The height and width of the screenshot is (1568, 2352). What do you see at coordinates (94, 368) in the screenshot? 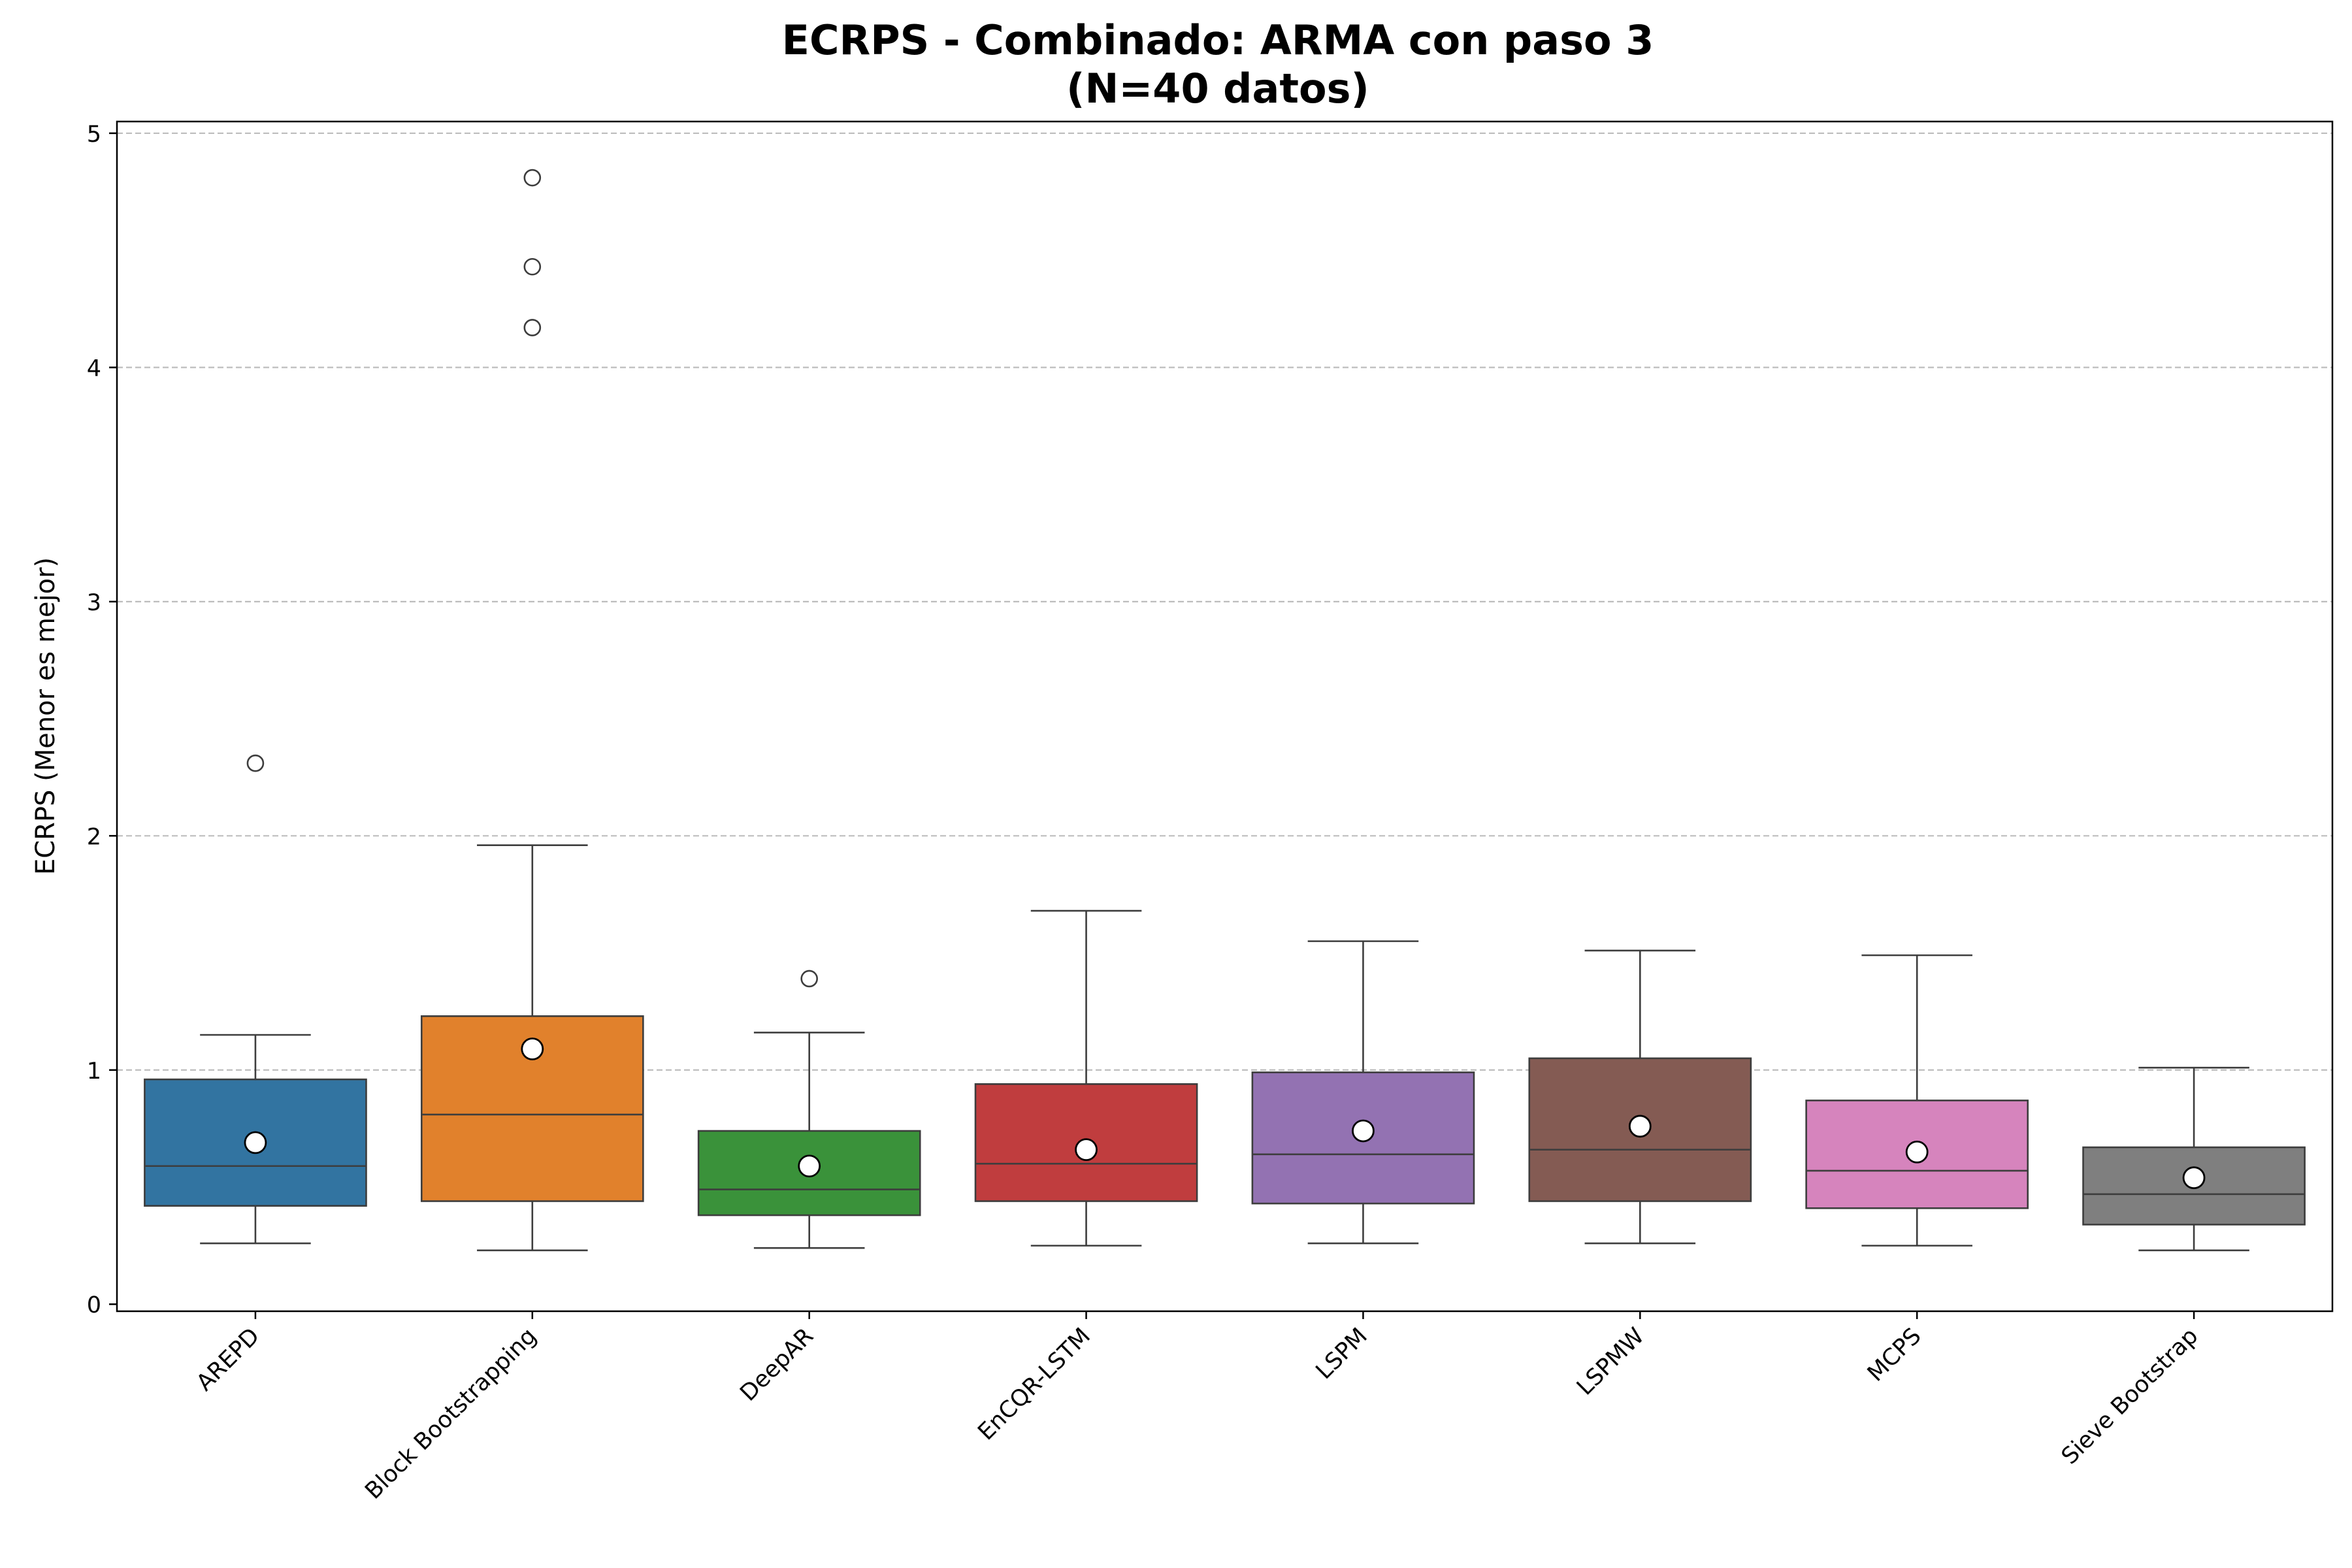
I see `y-tick-label-4: 4` at bounding box center [94, 368].